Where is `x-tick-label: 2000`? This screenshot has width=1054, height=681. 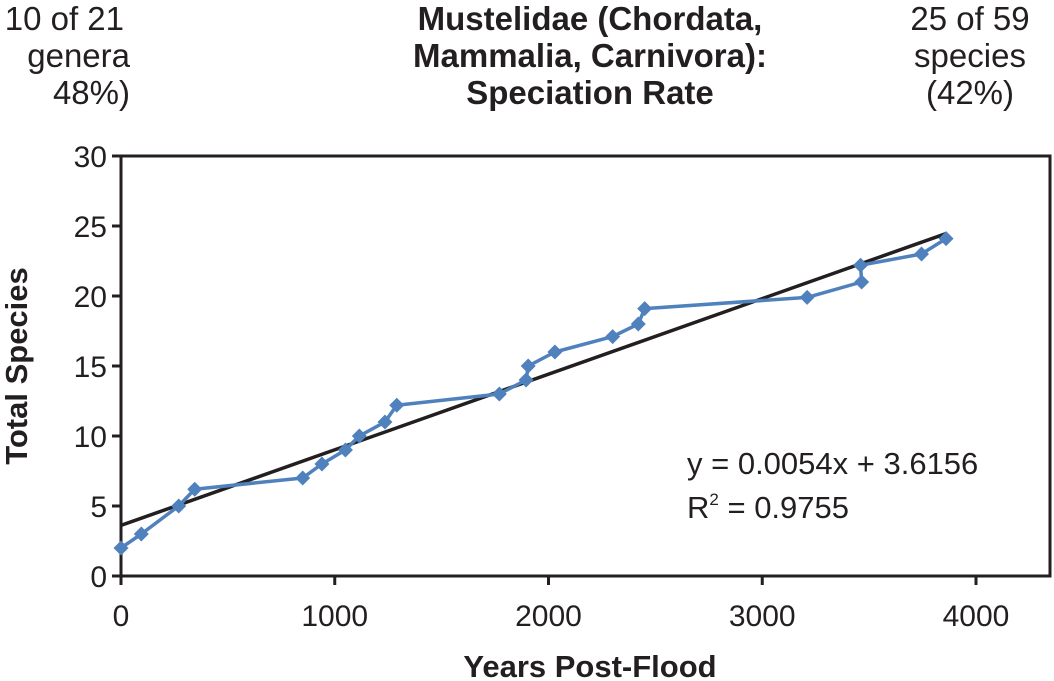
x-tick-label: 2000 is located at coordinates (548, 616).